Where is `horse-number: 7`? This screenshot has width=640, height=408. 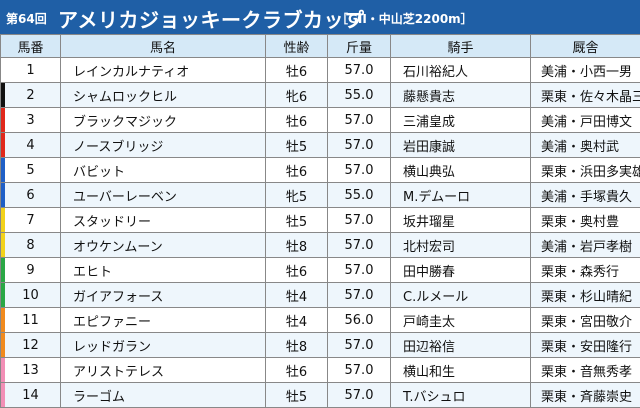
horse-number: 7 is located at coordinates (31, 220).